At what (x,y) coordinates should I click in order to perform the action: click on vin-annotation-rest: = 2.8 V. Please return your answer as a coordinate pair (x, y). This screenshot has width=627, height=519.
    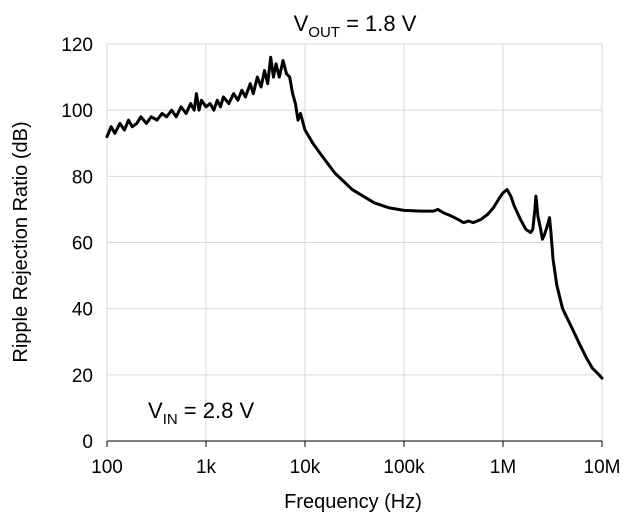
    Looking at the image, I should click on (216, 410).